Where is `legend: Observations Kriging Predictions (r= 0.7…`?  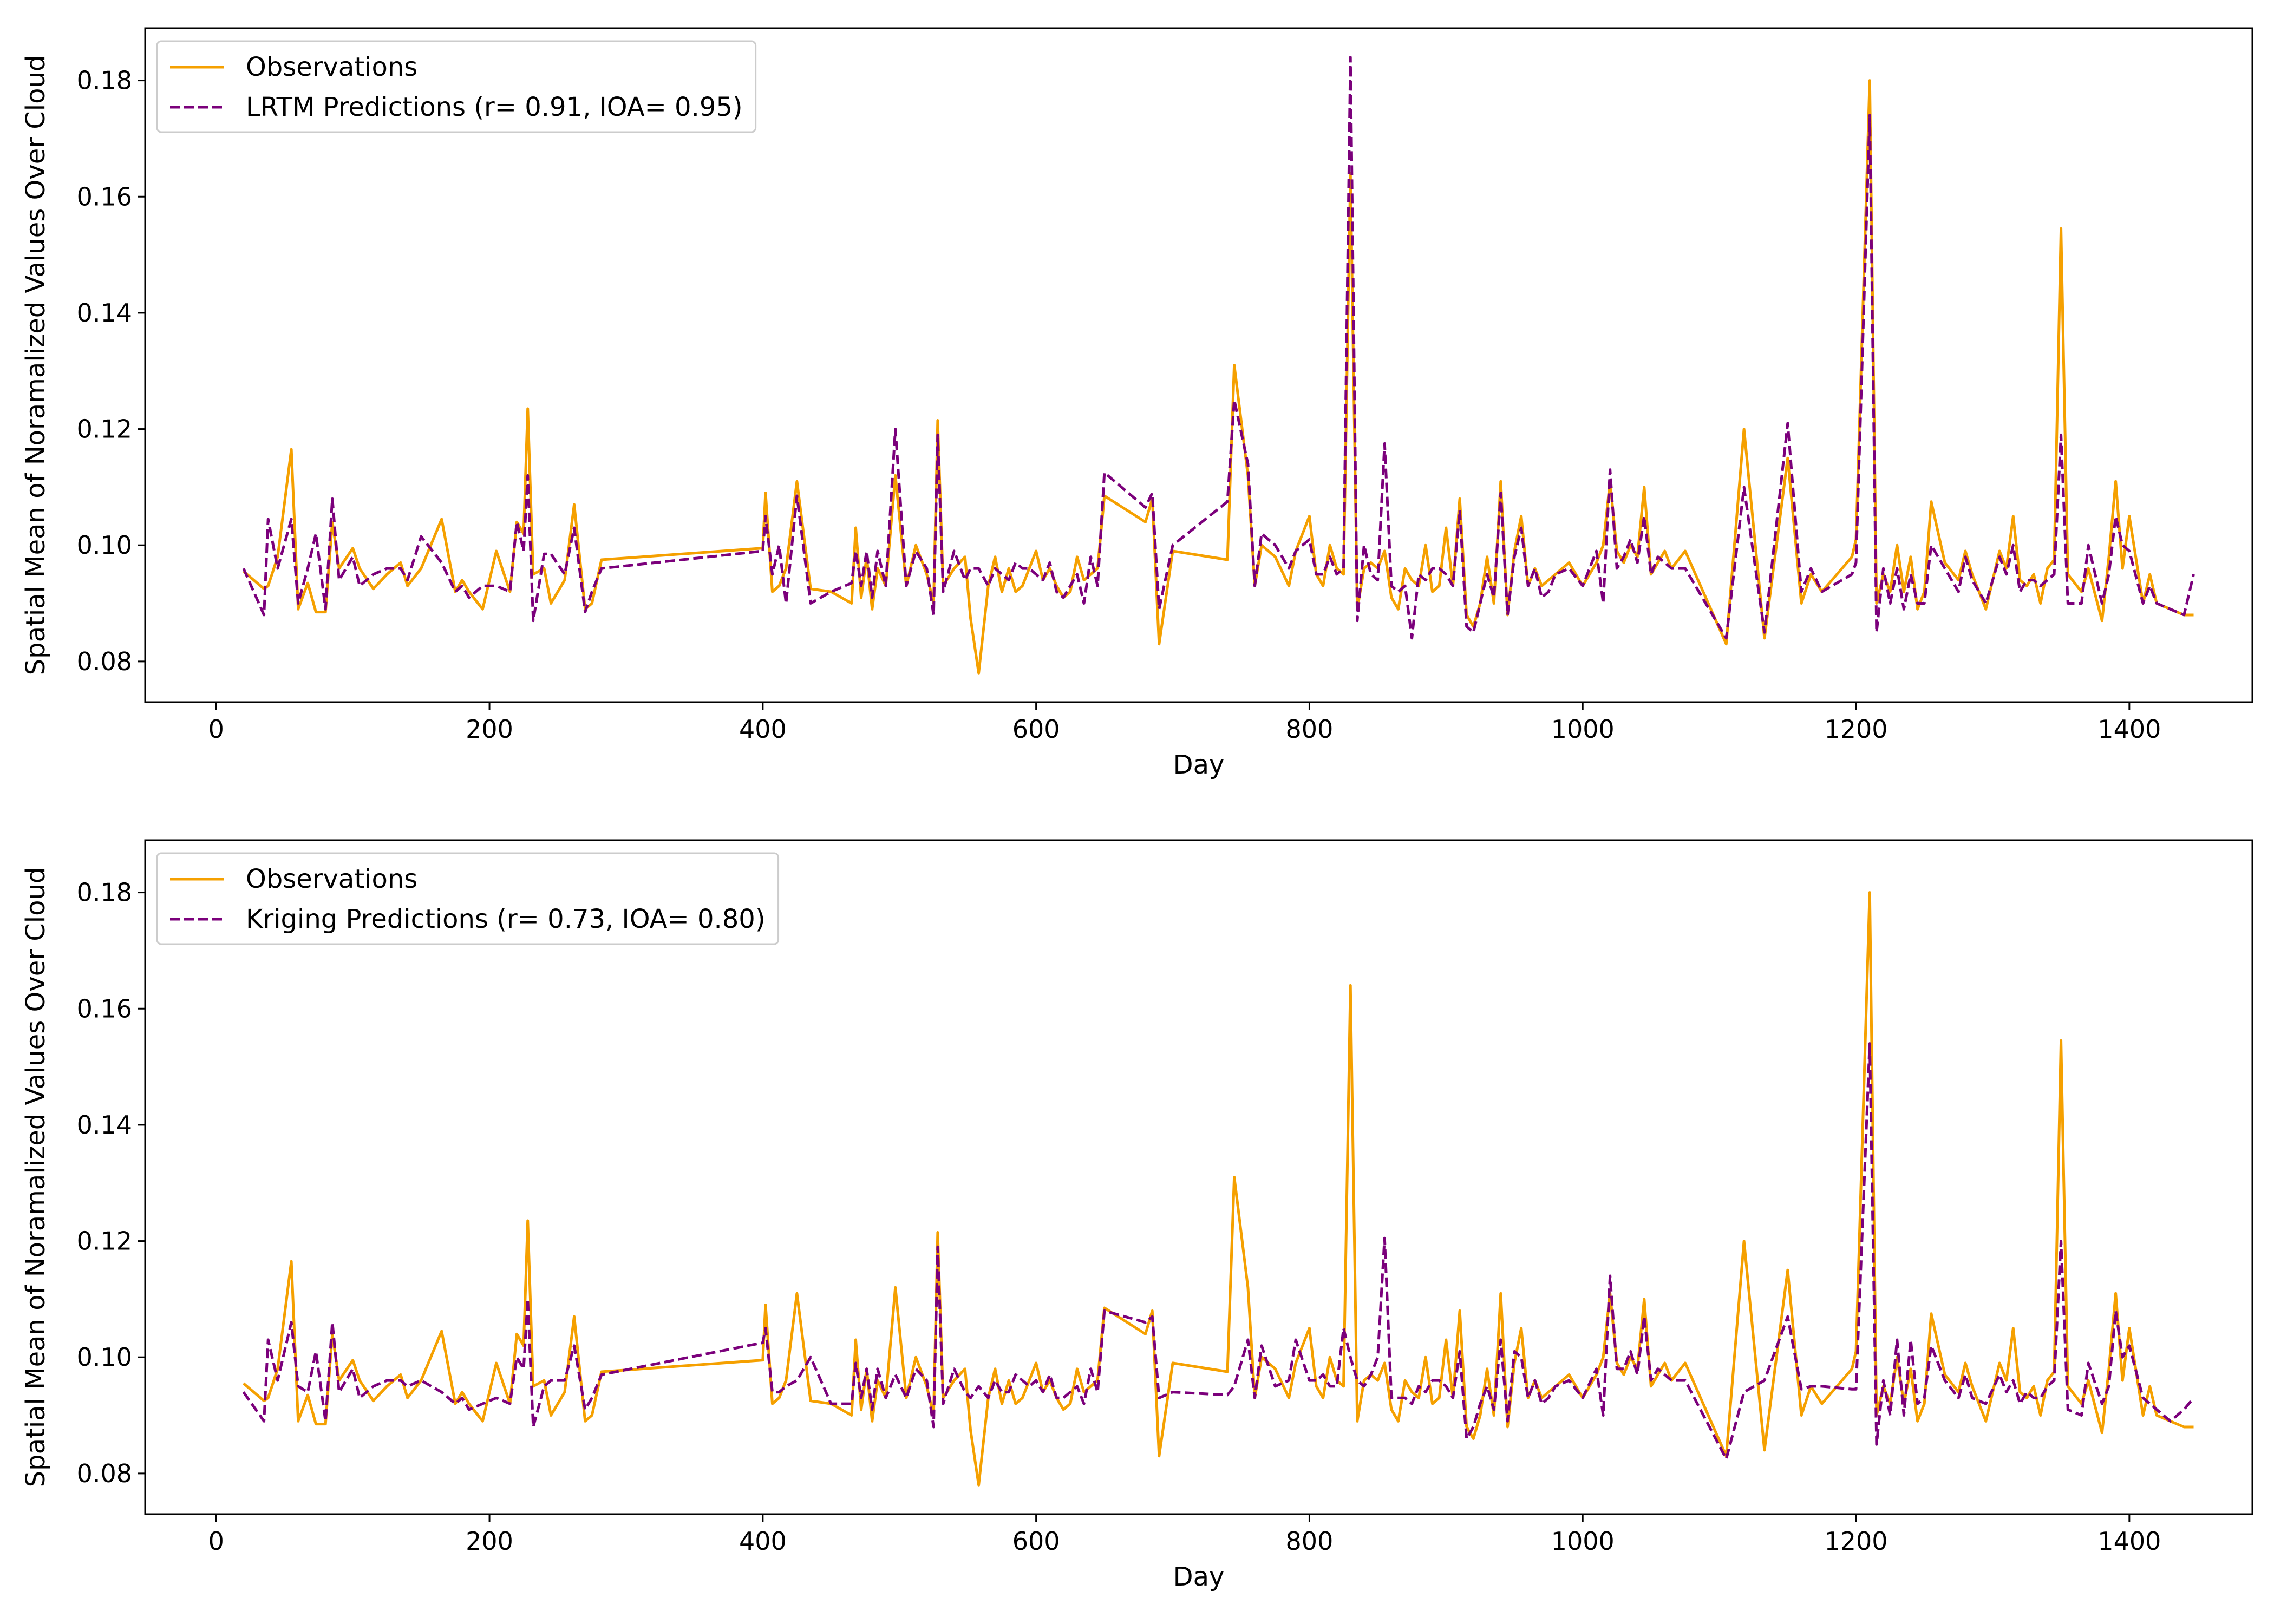 legend: Observations Kriging Predictions (r= 0.7… is located at coordinates (468, 898).